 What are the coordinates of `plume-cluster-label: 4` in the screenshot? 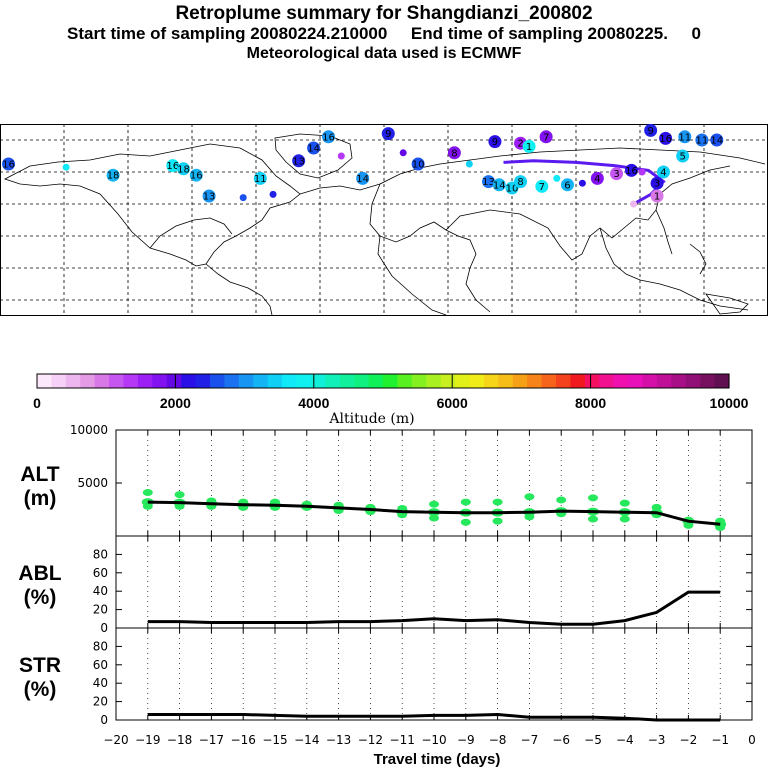 It's located at (663, 173).